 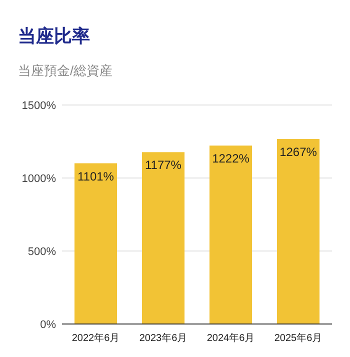 What do you see at coordinates (230, 338) in the screenshot?
I see `x-tick-label: 2024年6月` at bounding box center [230, 338].